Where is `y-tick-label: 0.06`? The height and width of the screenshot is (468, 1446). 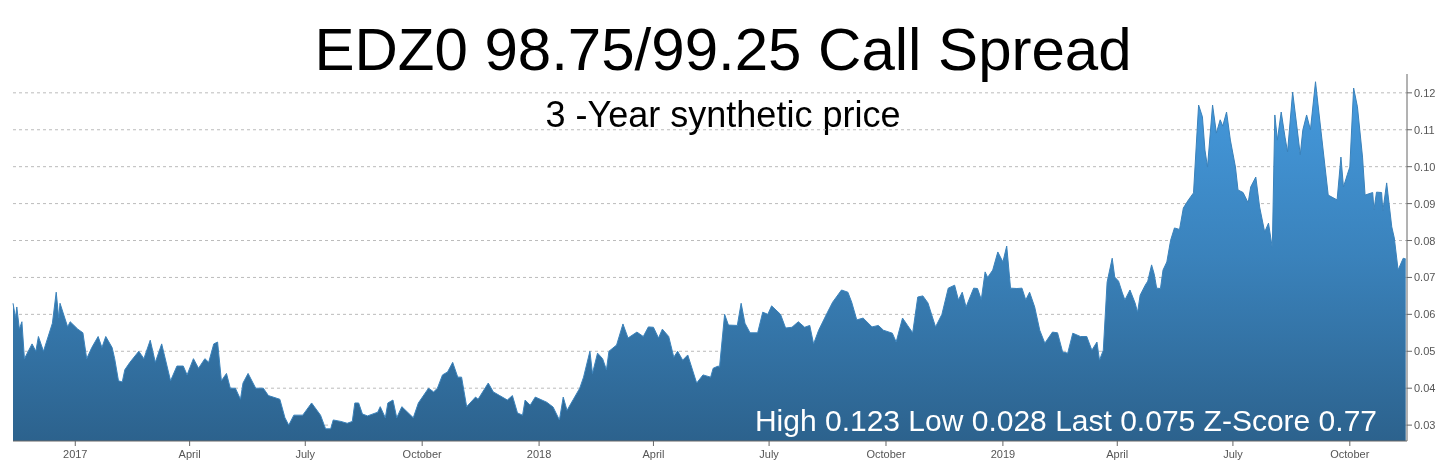
y-tick-label: 0.06 is located at coordinates (1425, 314).